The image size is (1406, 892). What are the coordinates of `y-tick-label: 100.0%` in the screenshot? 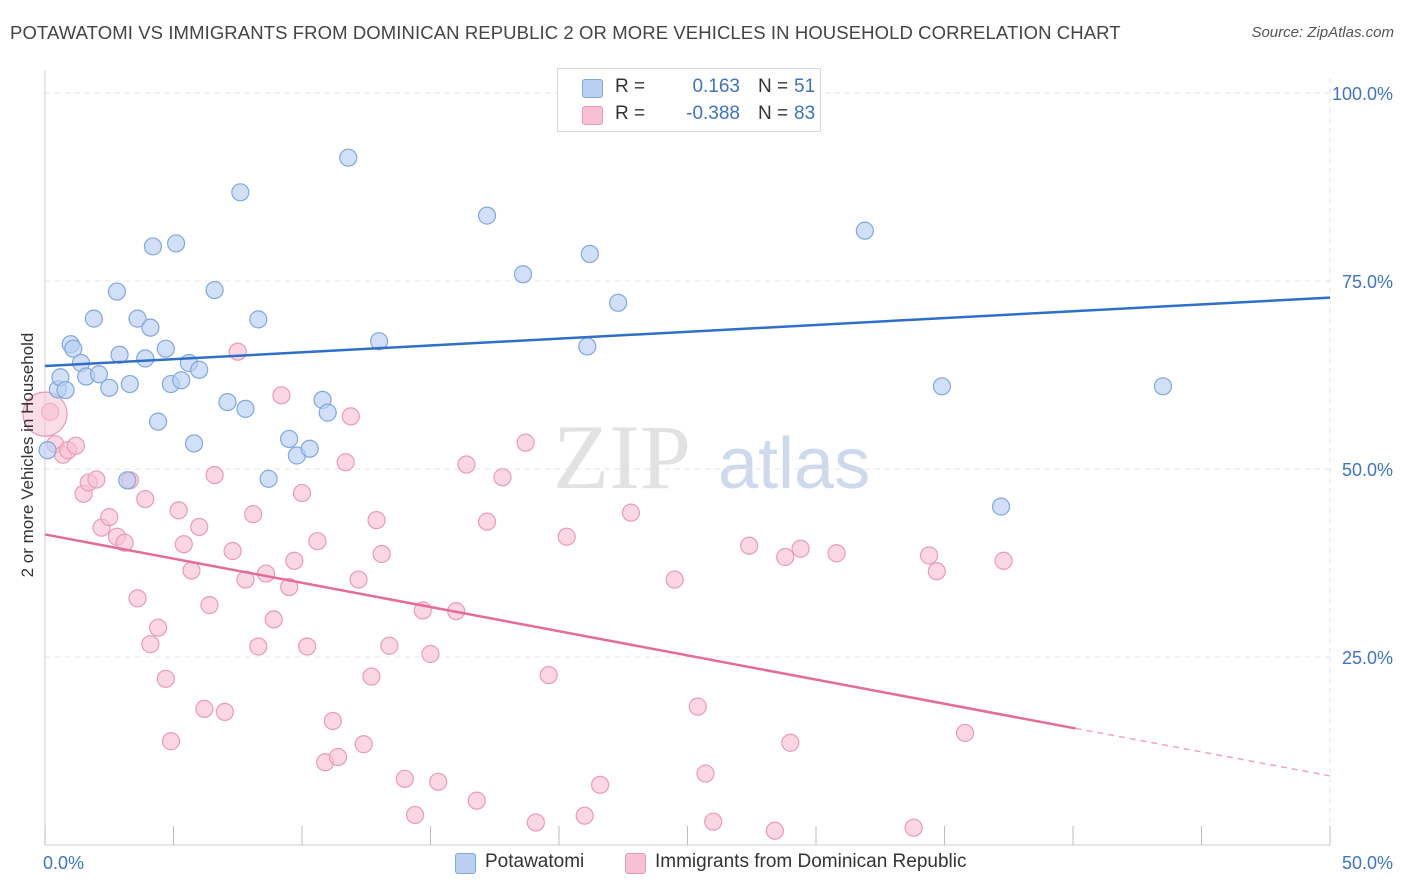 It's located at (1362, 94).